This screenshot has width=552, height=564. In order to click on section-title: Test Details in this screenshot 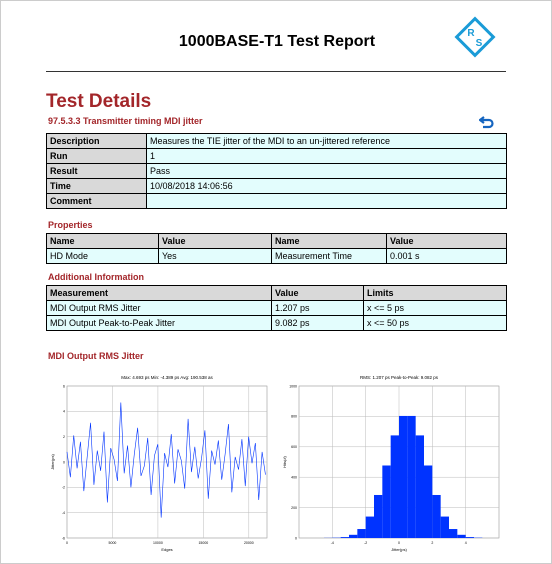, I will do `click(99, 101)`.